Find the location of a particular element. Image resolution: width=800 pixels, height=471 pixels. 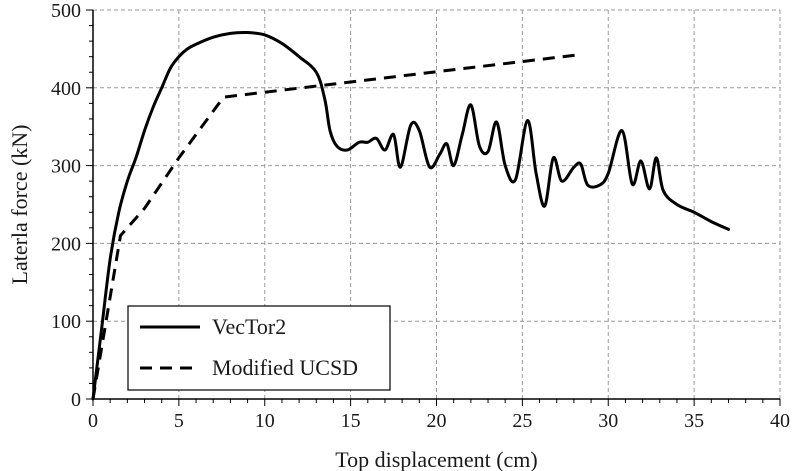

y-tick-label: 400 is located at coordinates (66, 89).